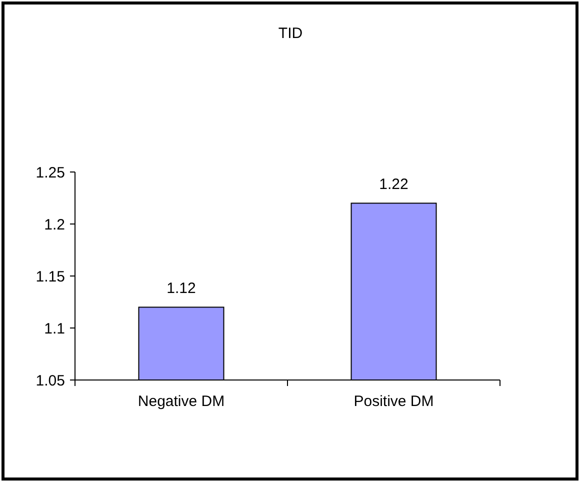 This screenshot has height=481, width=581. Describe the element at coordinates (393, 185) in the screenshot. I see `data-label: 1.22` at that location.